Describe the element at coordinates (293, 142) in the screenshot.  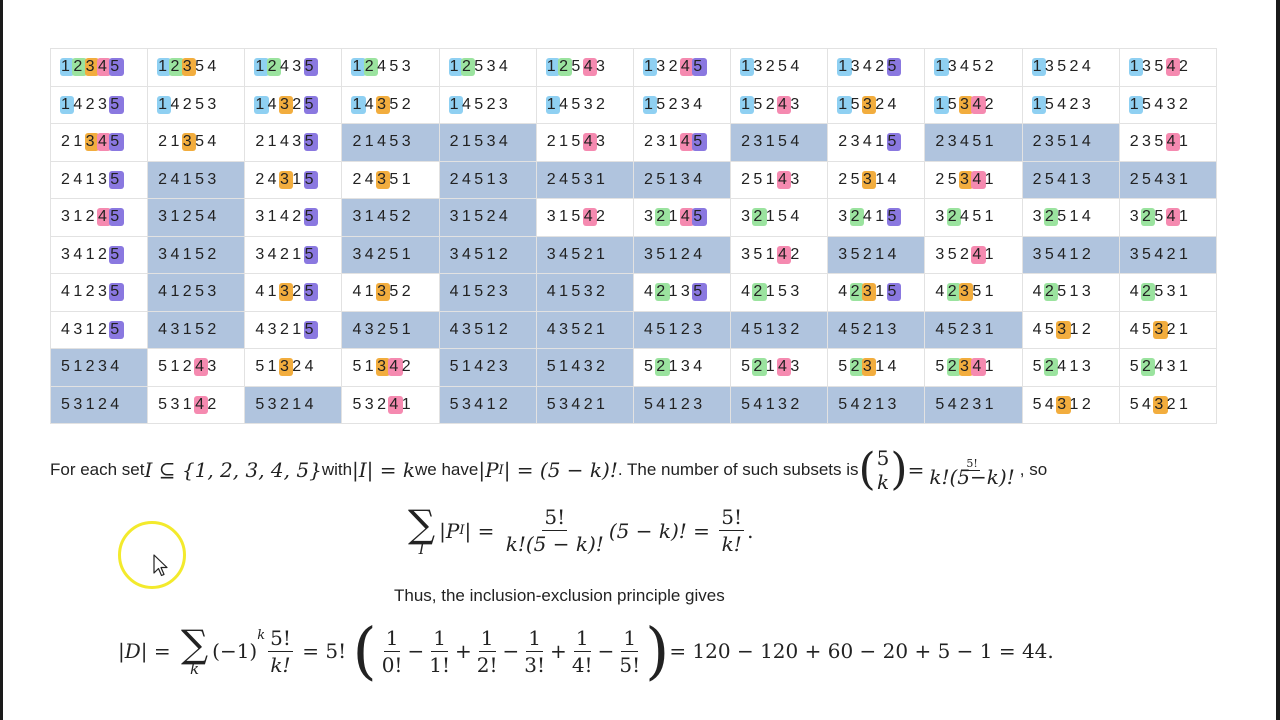
I see `permutation-cell: 21435` at that location.